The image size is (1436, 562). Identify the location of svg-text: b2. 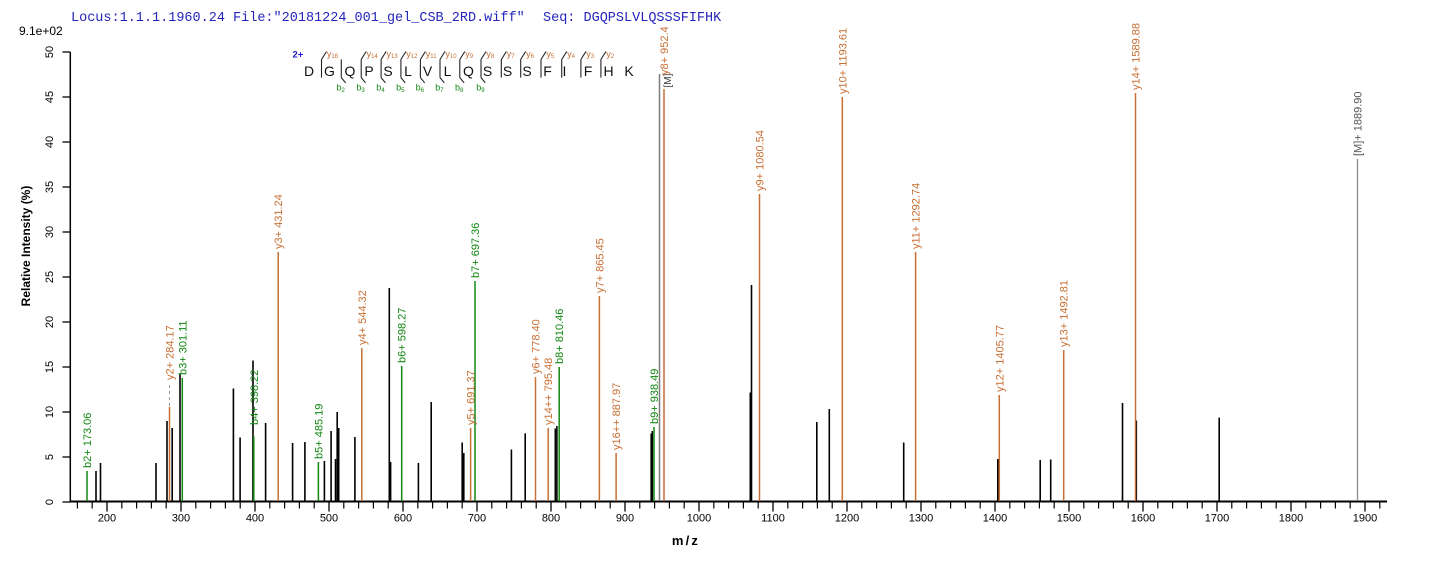
(341, 88).